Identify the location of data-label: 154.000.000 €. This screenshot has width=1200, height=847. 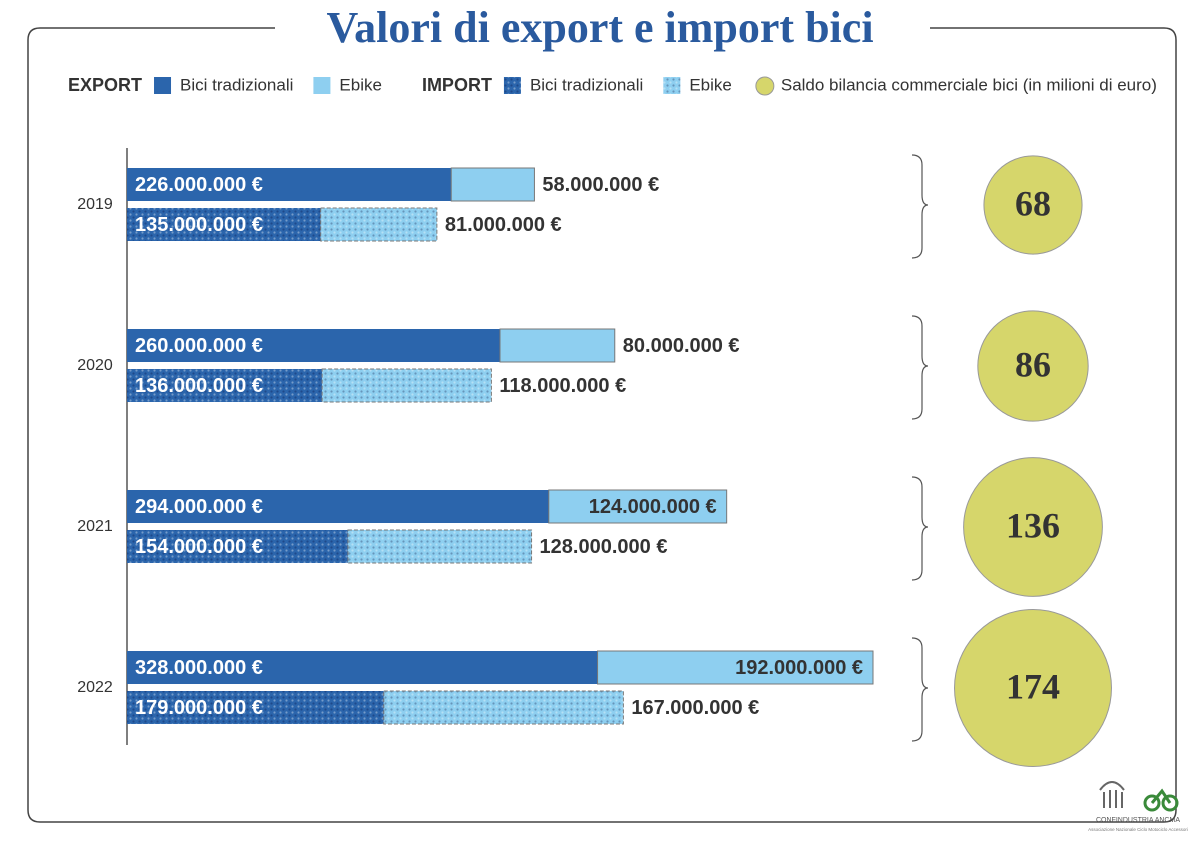
(199, 547).